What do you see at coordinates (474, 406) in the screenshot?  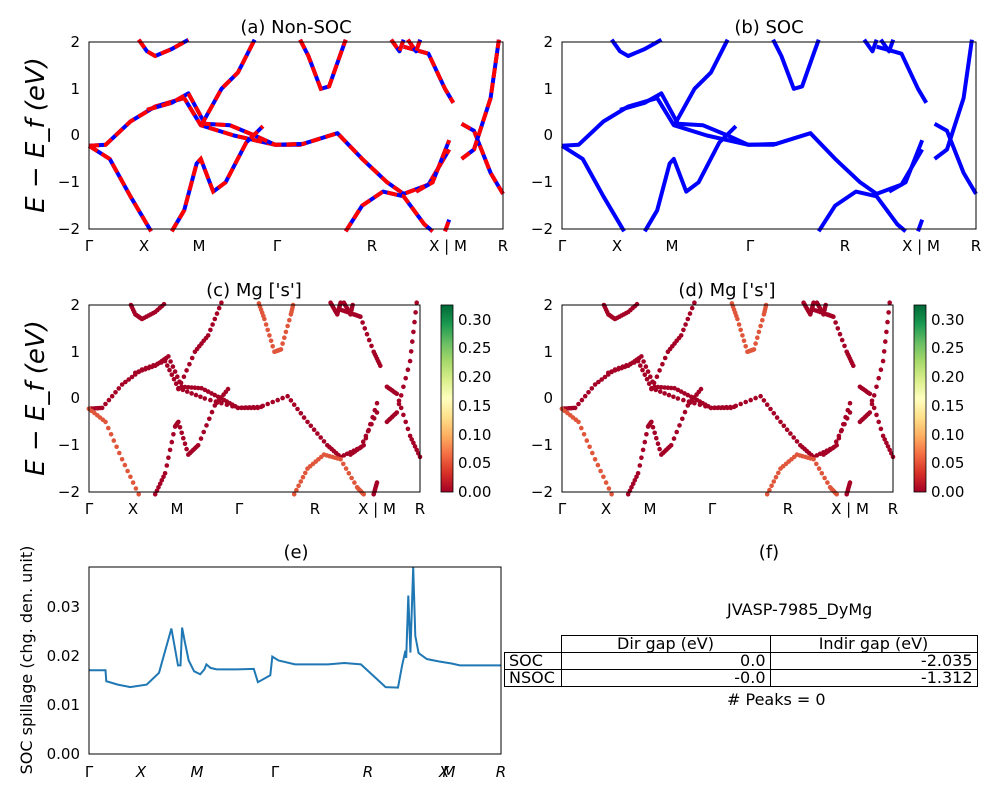 I see `c-cbar-tick-3: 0.15` at bounding box center [474, 406].